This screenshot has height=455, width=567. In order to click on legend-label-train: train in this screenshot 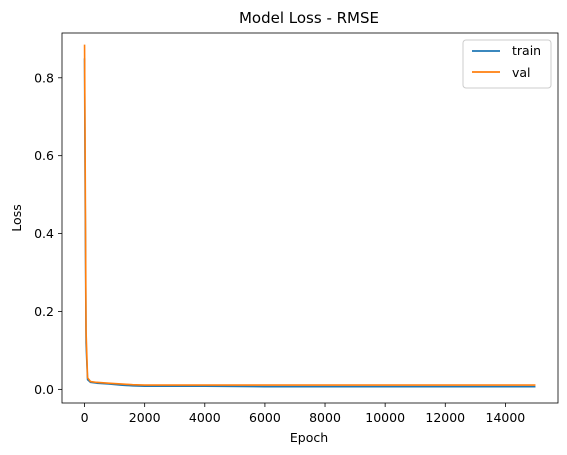, I will do `click(526, 50)`.